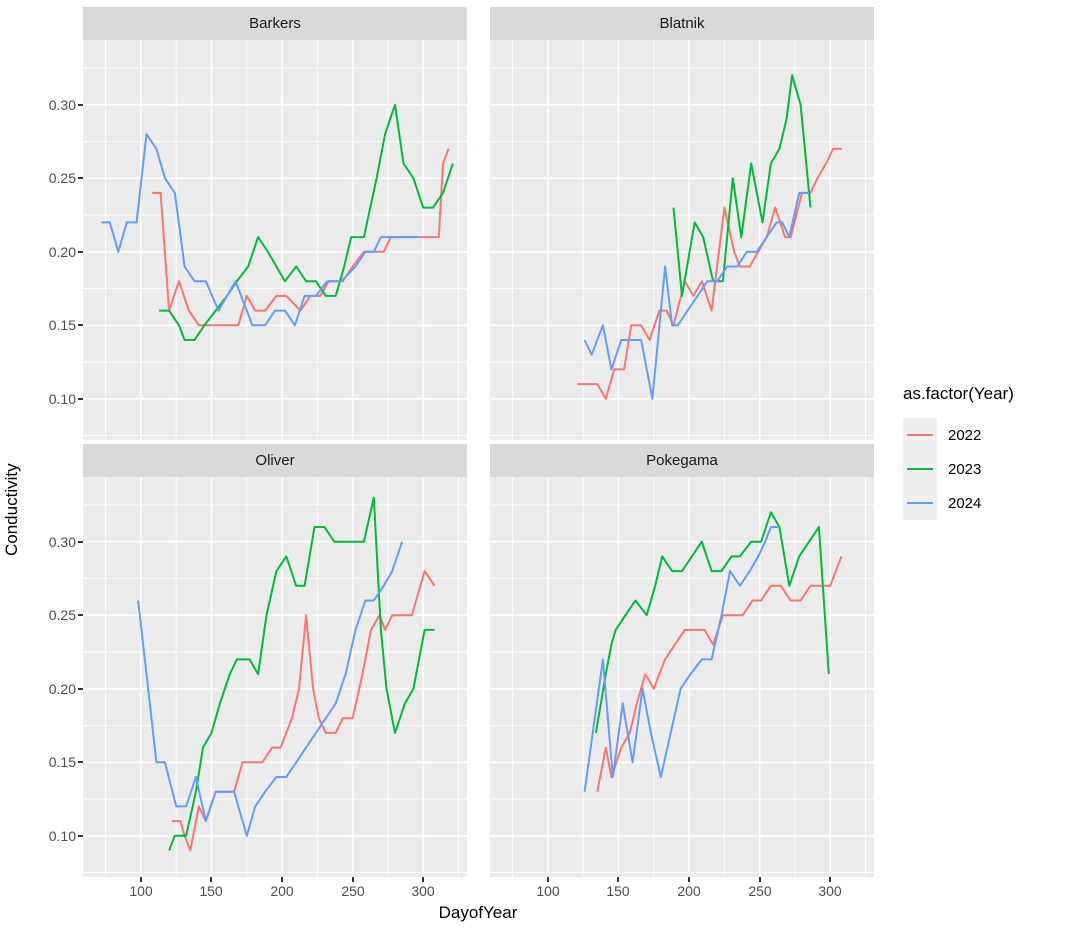 This screenshot has height=936, width=1080. What do you see at coordinates (742, 185) in the screenshot?
I see `line-blatnik-2023` at bounding box center [742, 185].